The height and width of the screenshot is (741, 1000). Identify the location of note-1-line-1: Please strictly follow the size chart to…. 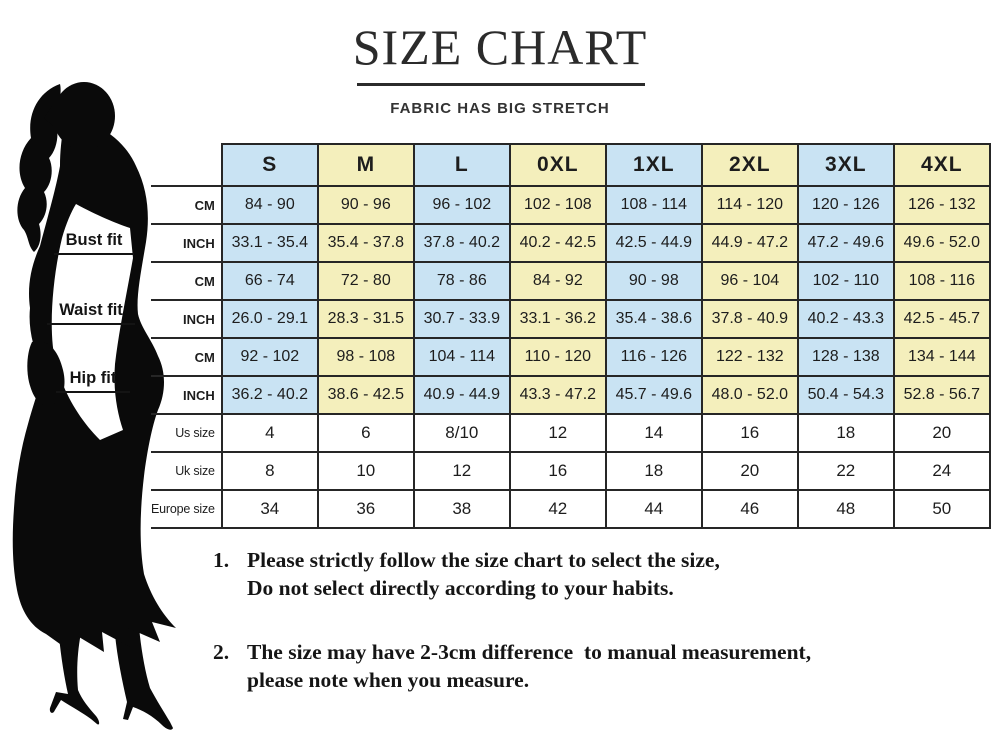
(483, 560).